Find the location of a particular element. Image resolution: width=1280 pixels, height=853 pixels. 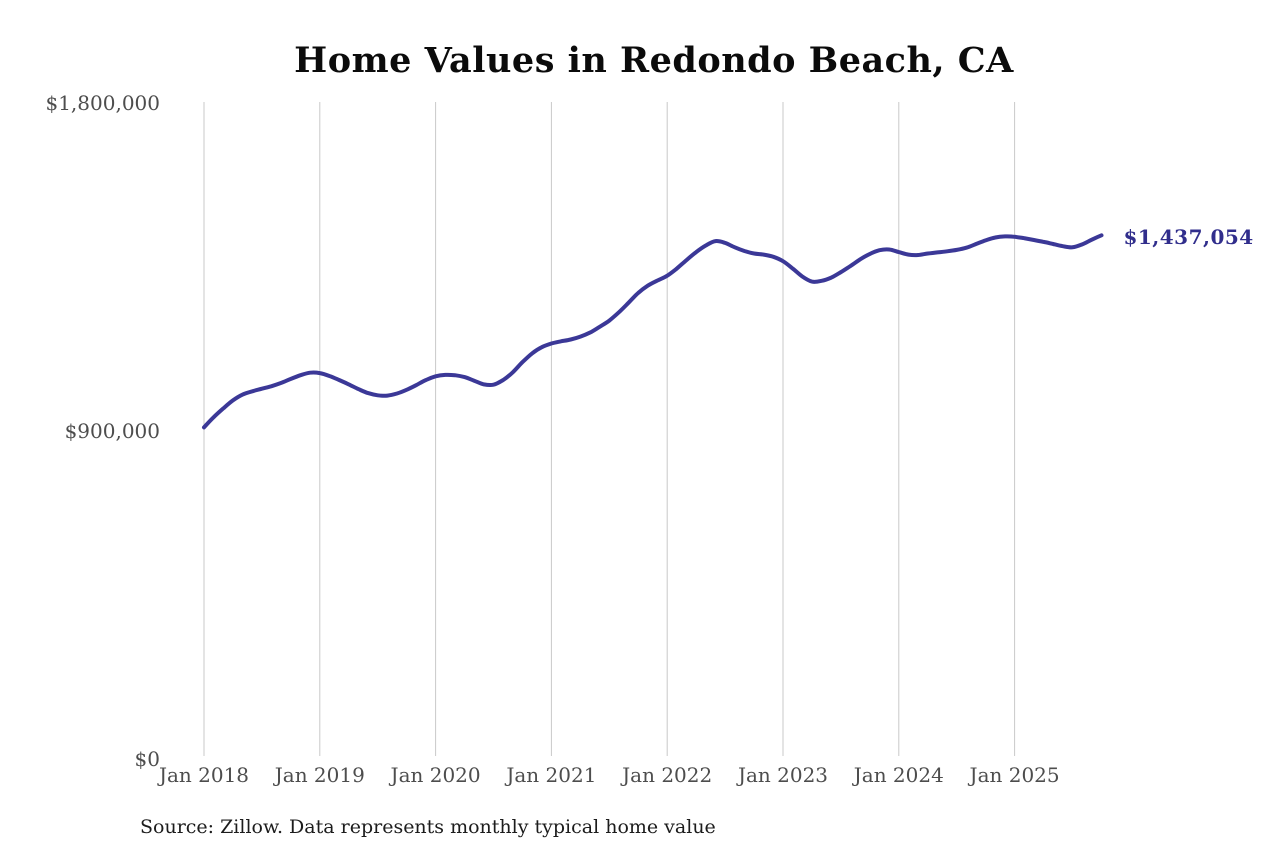

x-tick-label: Jan 2019 is located at coordinates (319, 775).